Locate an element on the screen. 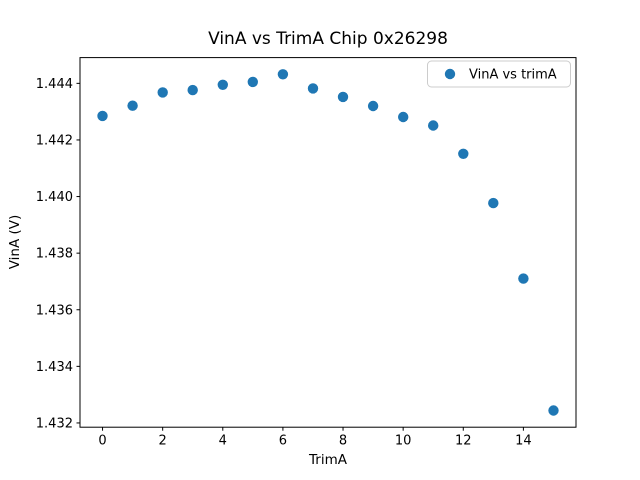 The image size is (640, 480). x-tick-label: 4 is located at coordinates (223, 441).